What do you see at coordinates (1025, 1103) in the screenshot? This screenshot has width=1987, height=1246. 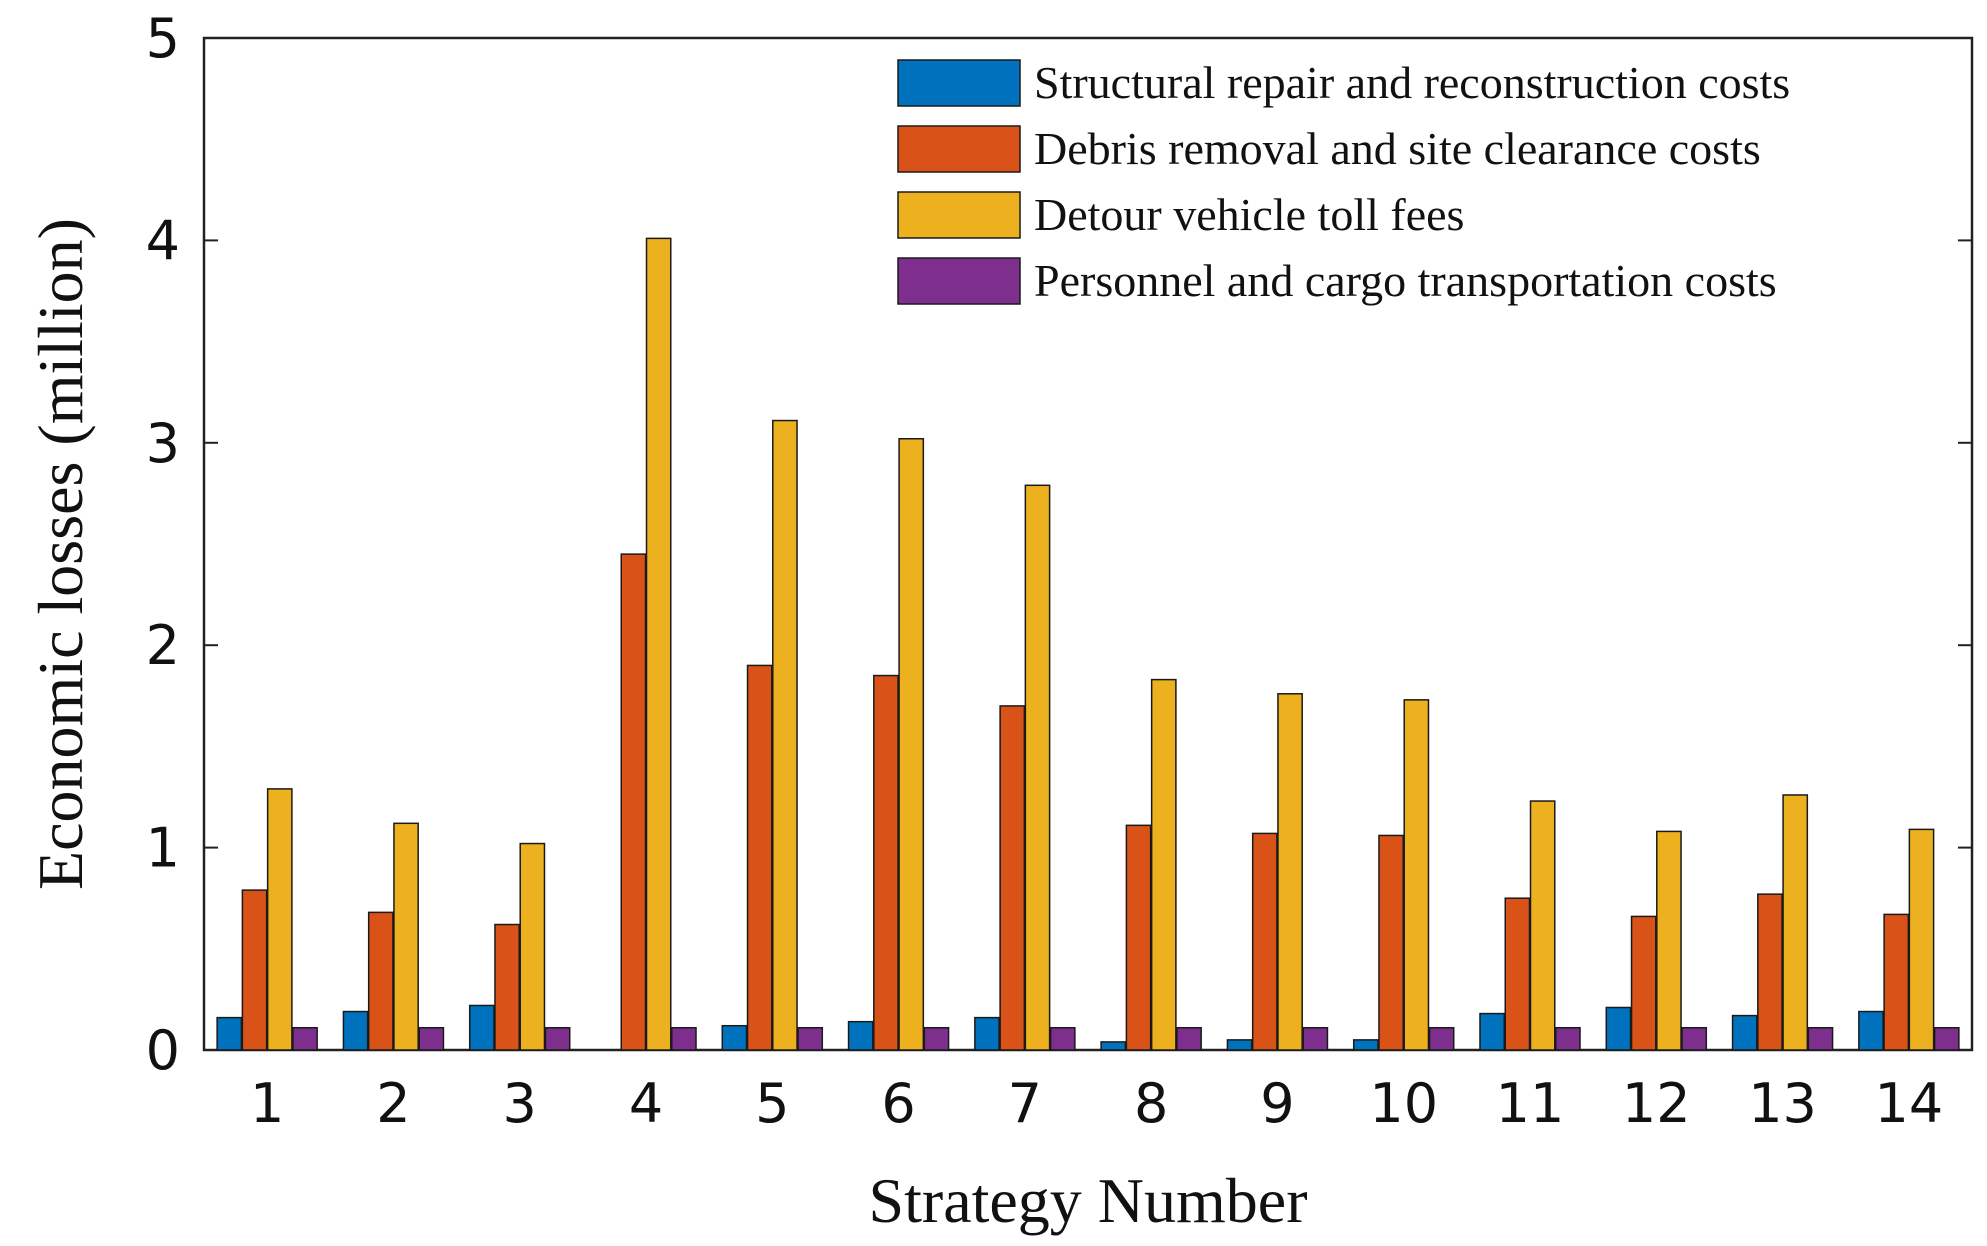 I see `x-tick-label: 7` at bounding box center [1025, 1103].